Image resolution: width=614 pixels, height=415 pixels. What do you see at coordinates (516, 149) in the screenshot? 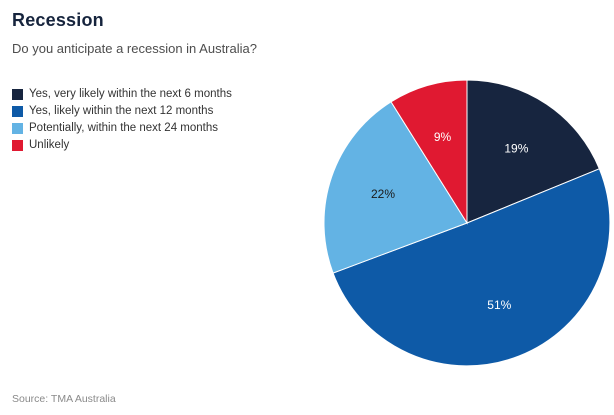
I see `pie-slice-value-label: 19%` at bounding box center [516, 149].